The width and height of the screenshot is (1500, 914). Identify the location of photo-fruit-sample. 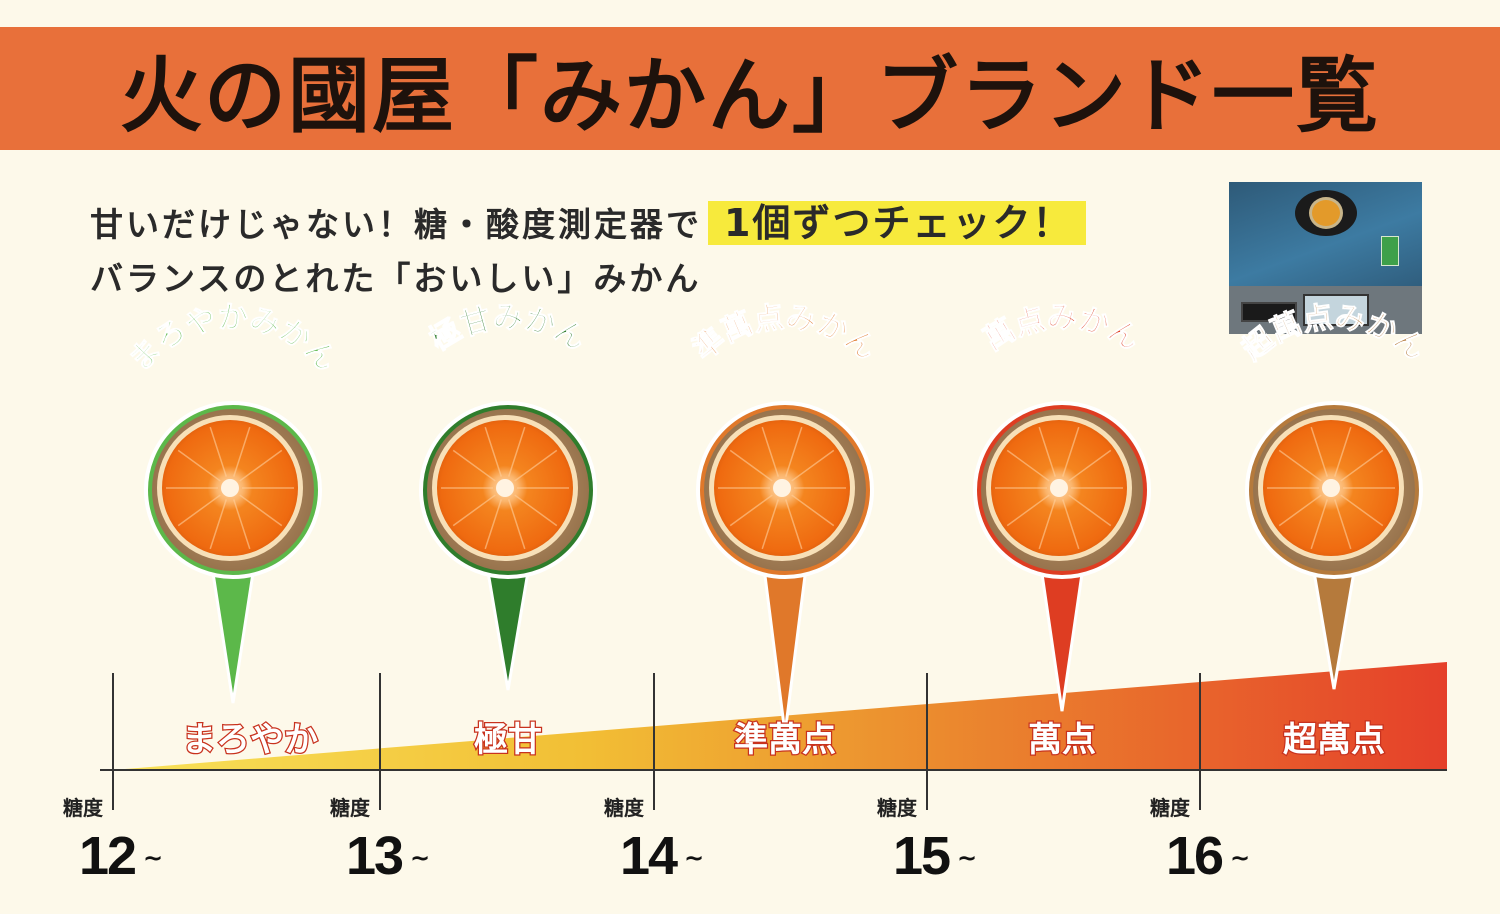
(1326, 213).